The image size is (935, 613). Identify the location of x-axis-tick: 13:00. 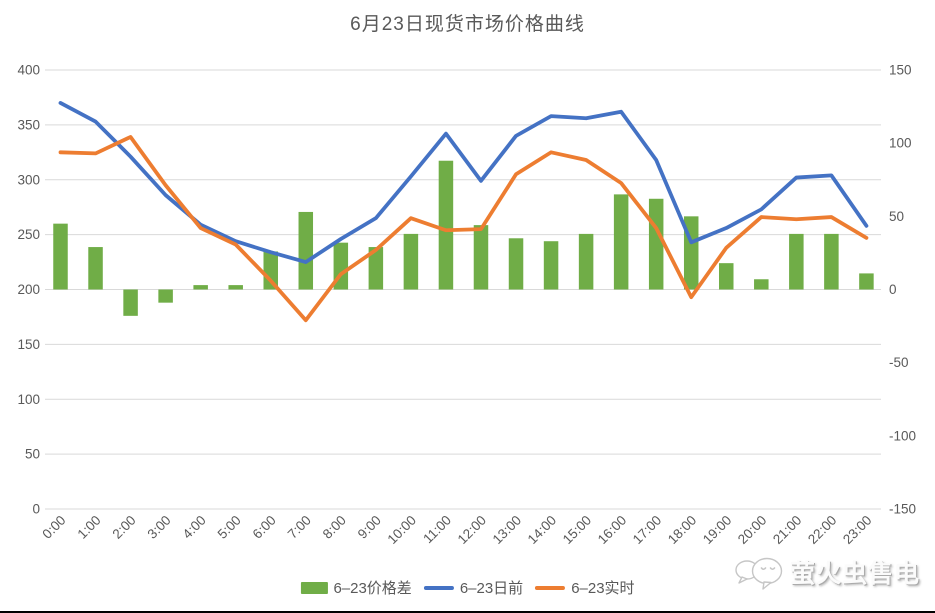
(507, 530).